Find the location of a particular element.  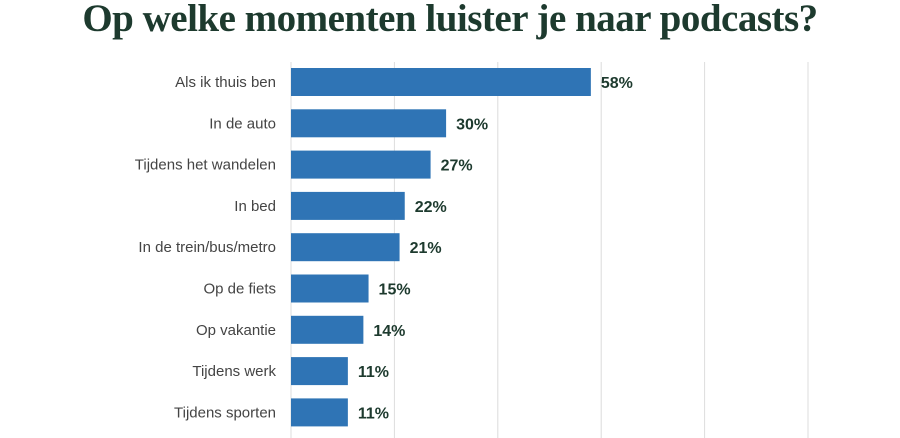

category-label: Tijdens sporten is located at coordinates (225, 412).